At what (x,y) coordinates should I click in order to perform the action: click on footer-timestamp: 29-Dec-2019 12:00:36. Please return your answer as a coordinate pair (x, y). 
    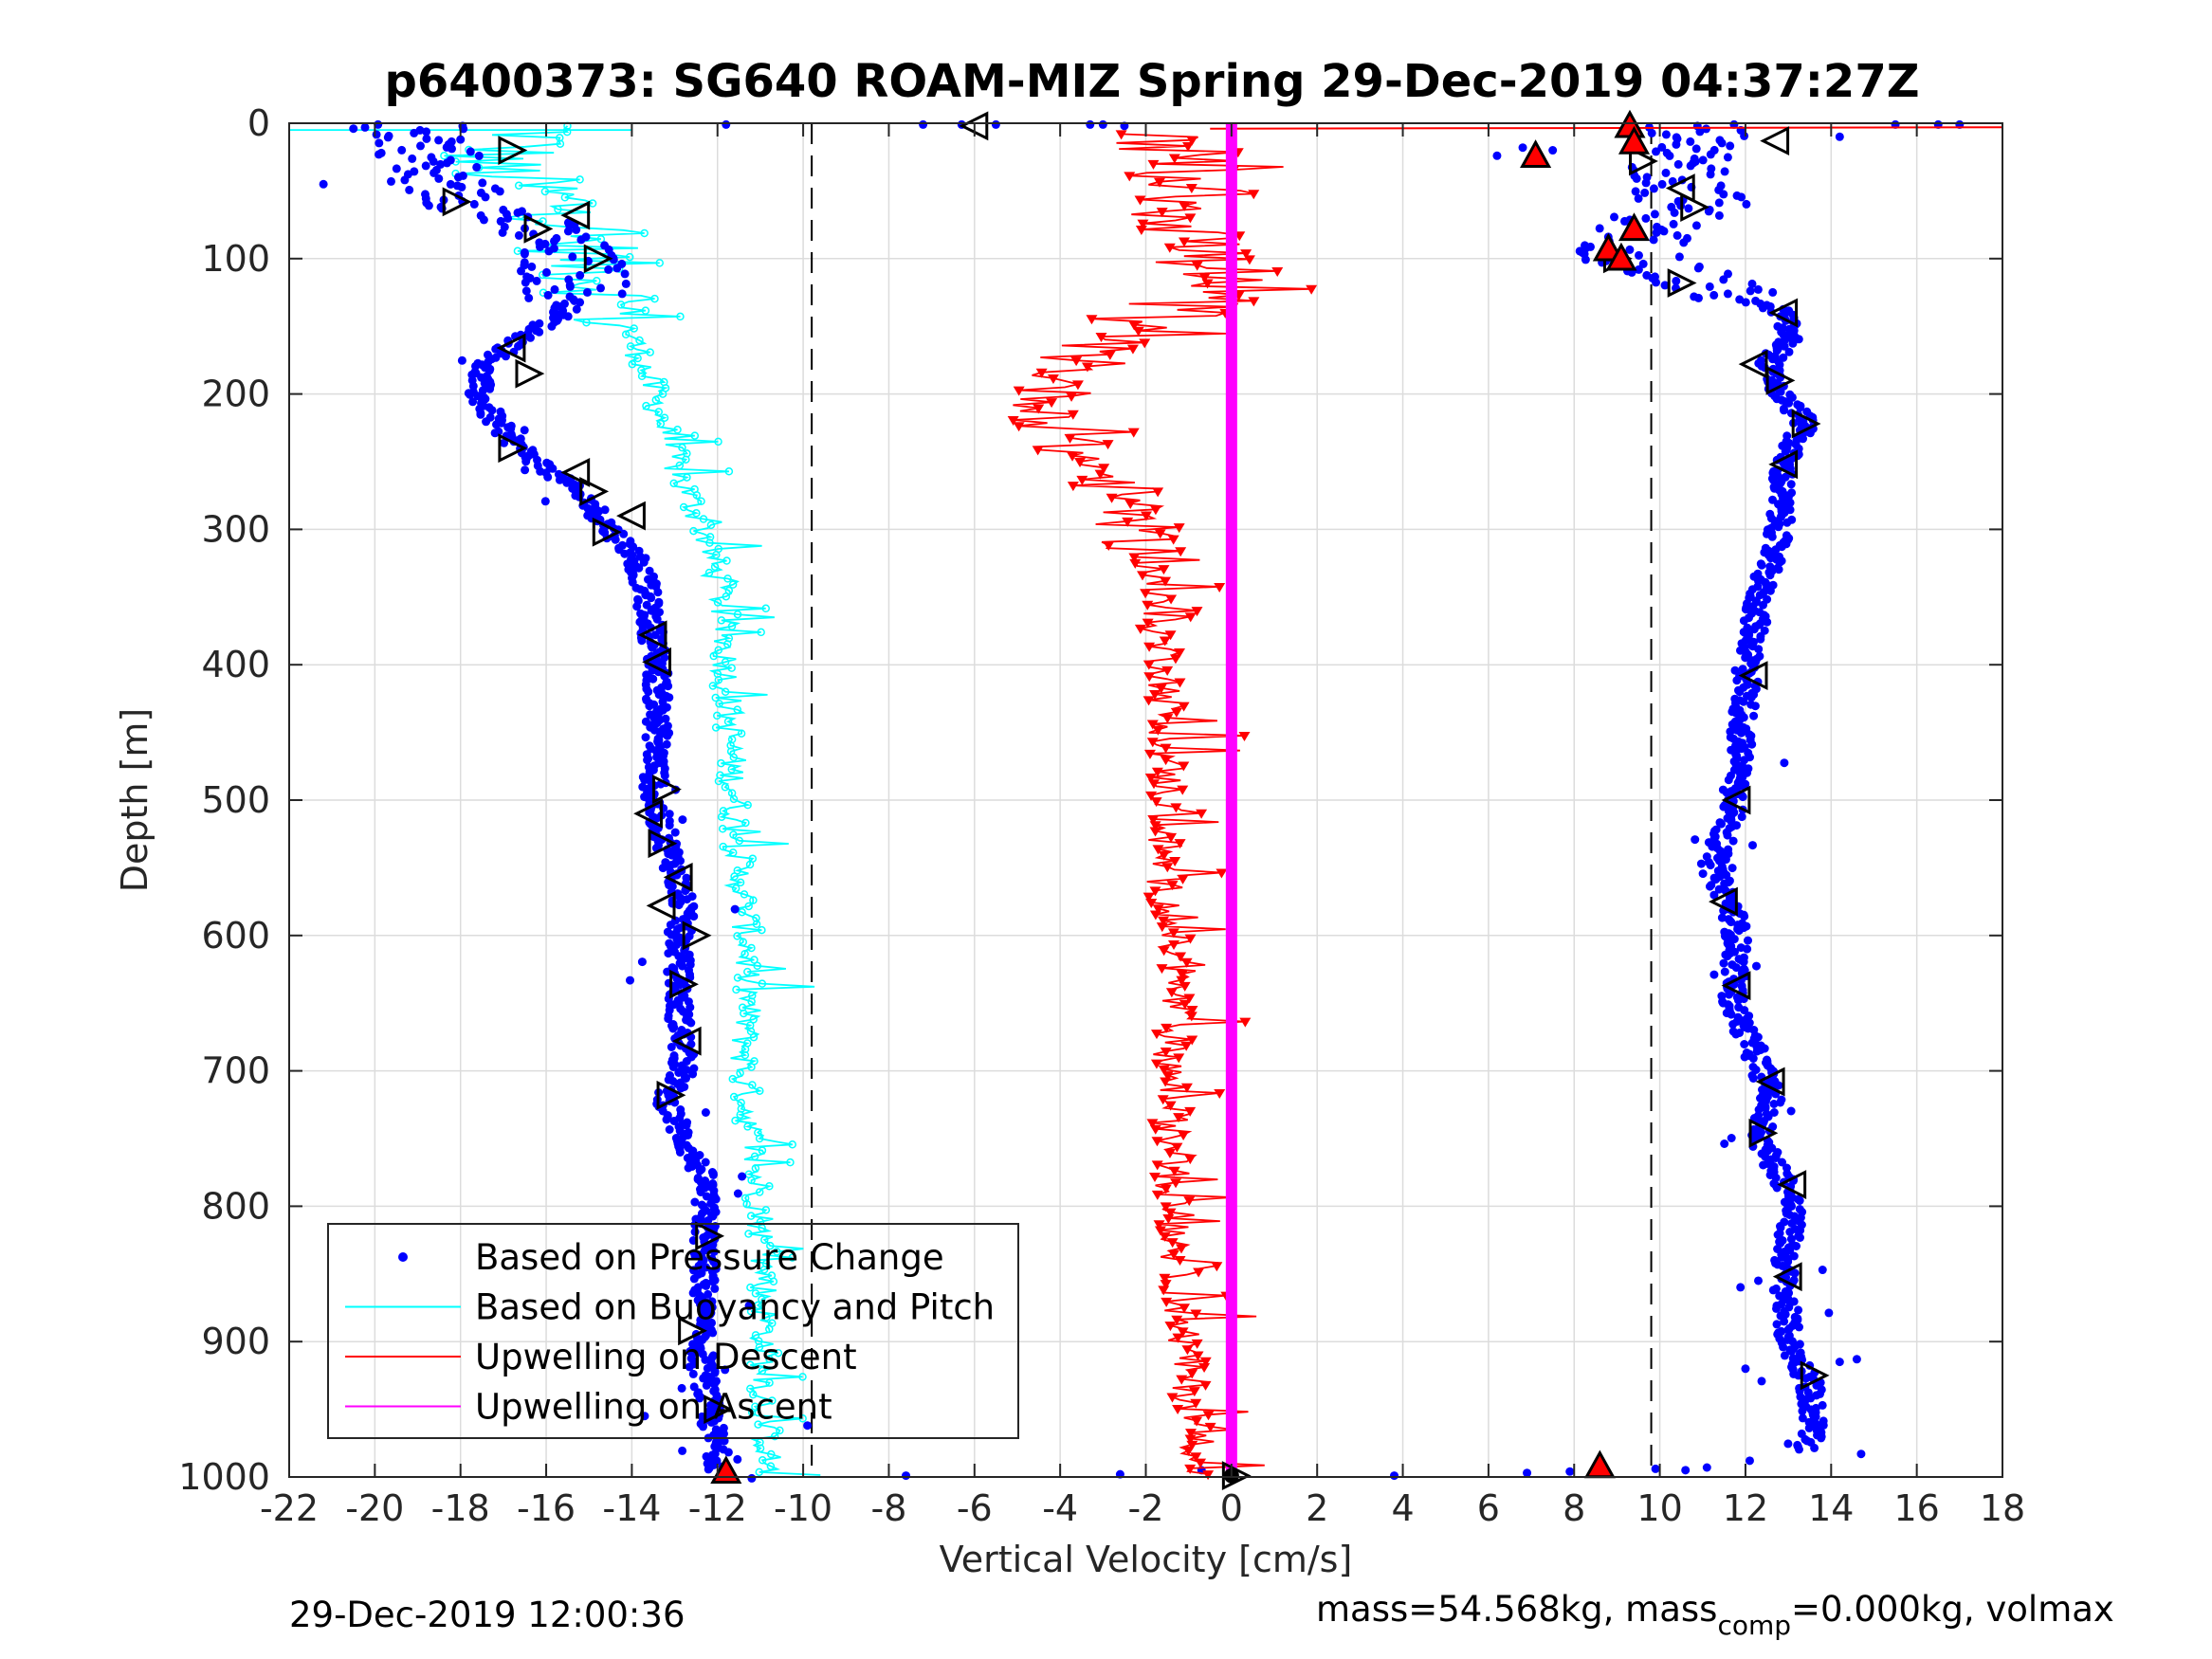
    Looking at the image, I should click on (487, 1615).